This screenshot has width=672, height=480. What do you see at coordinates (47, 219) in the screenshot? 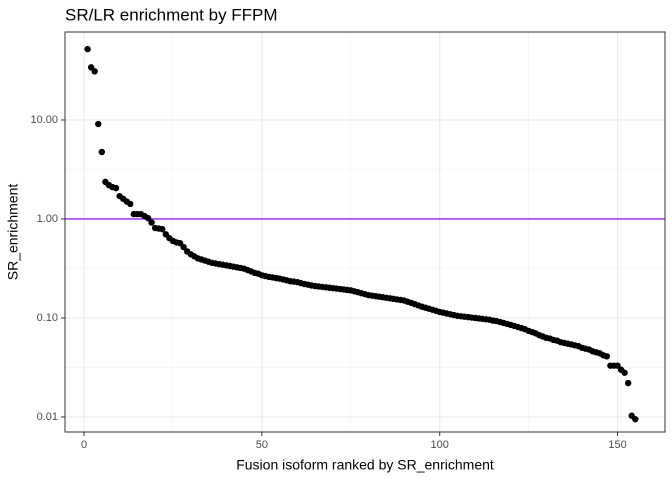
I see `y-tick-label: 1.00` at bounding box center [47, 219].